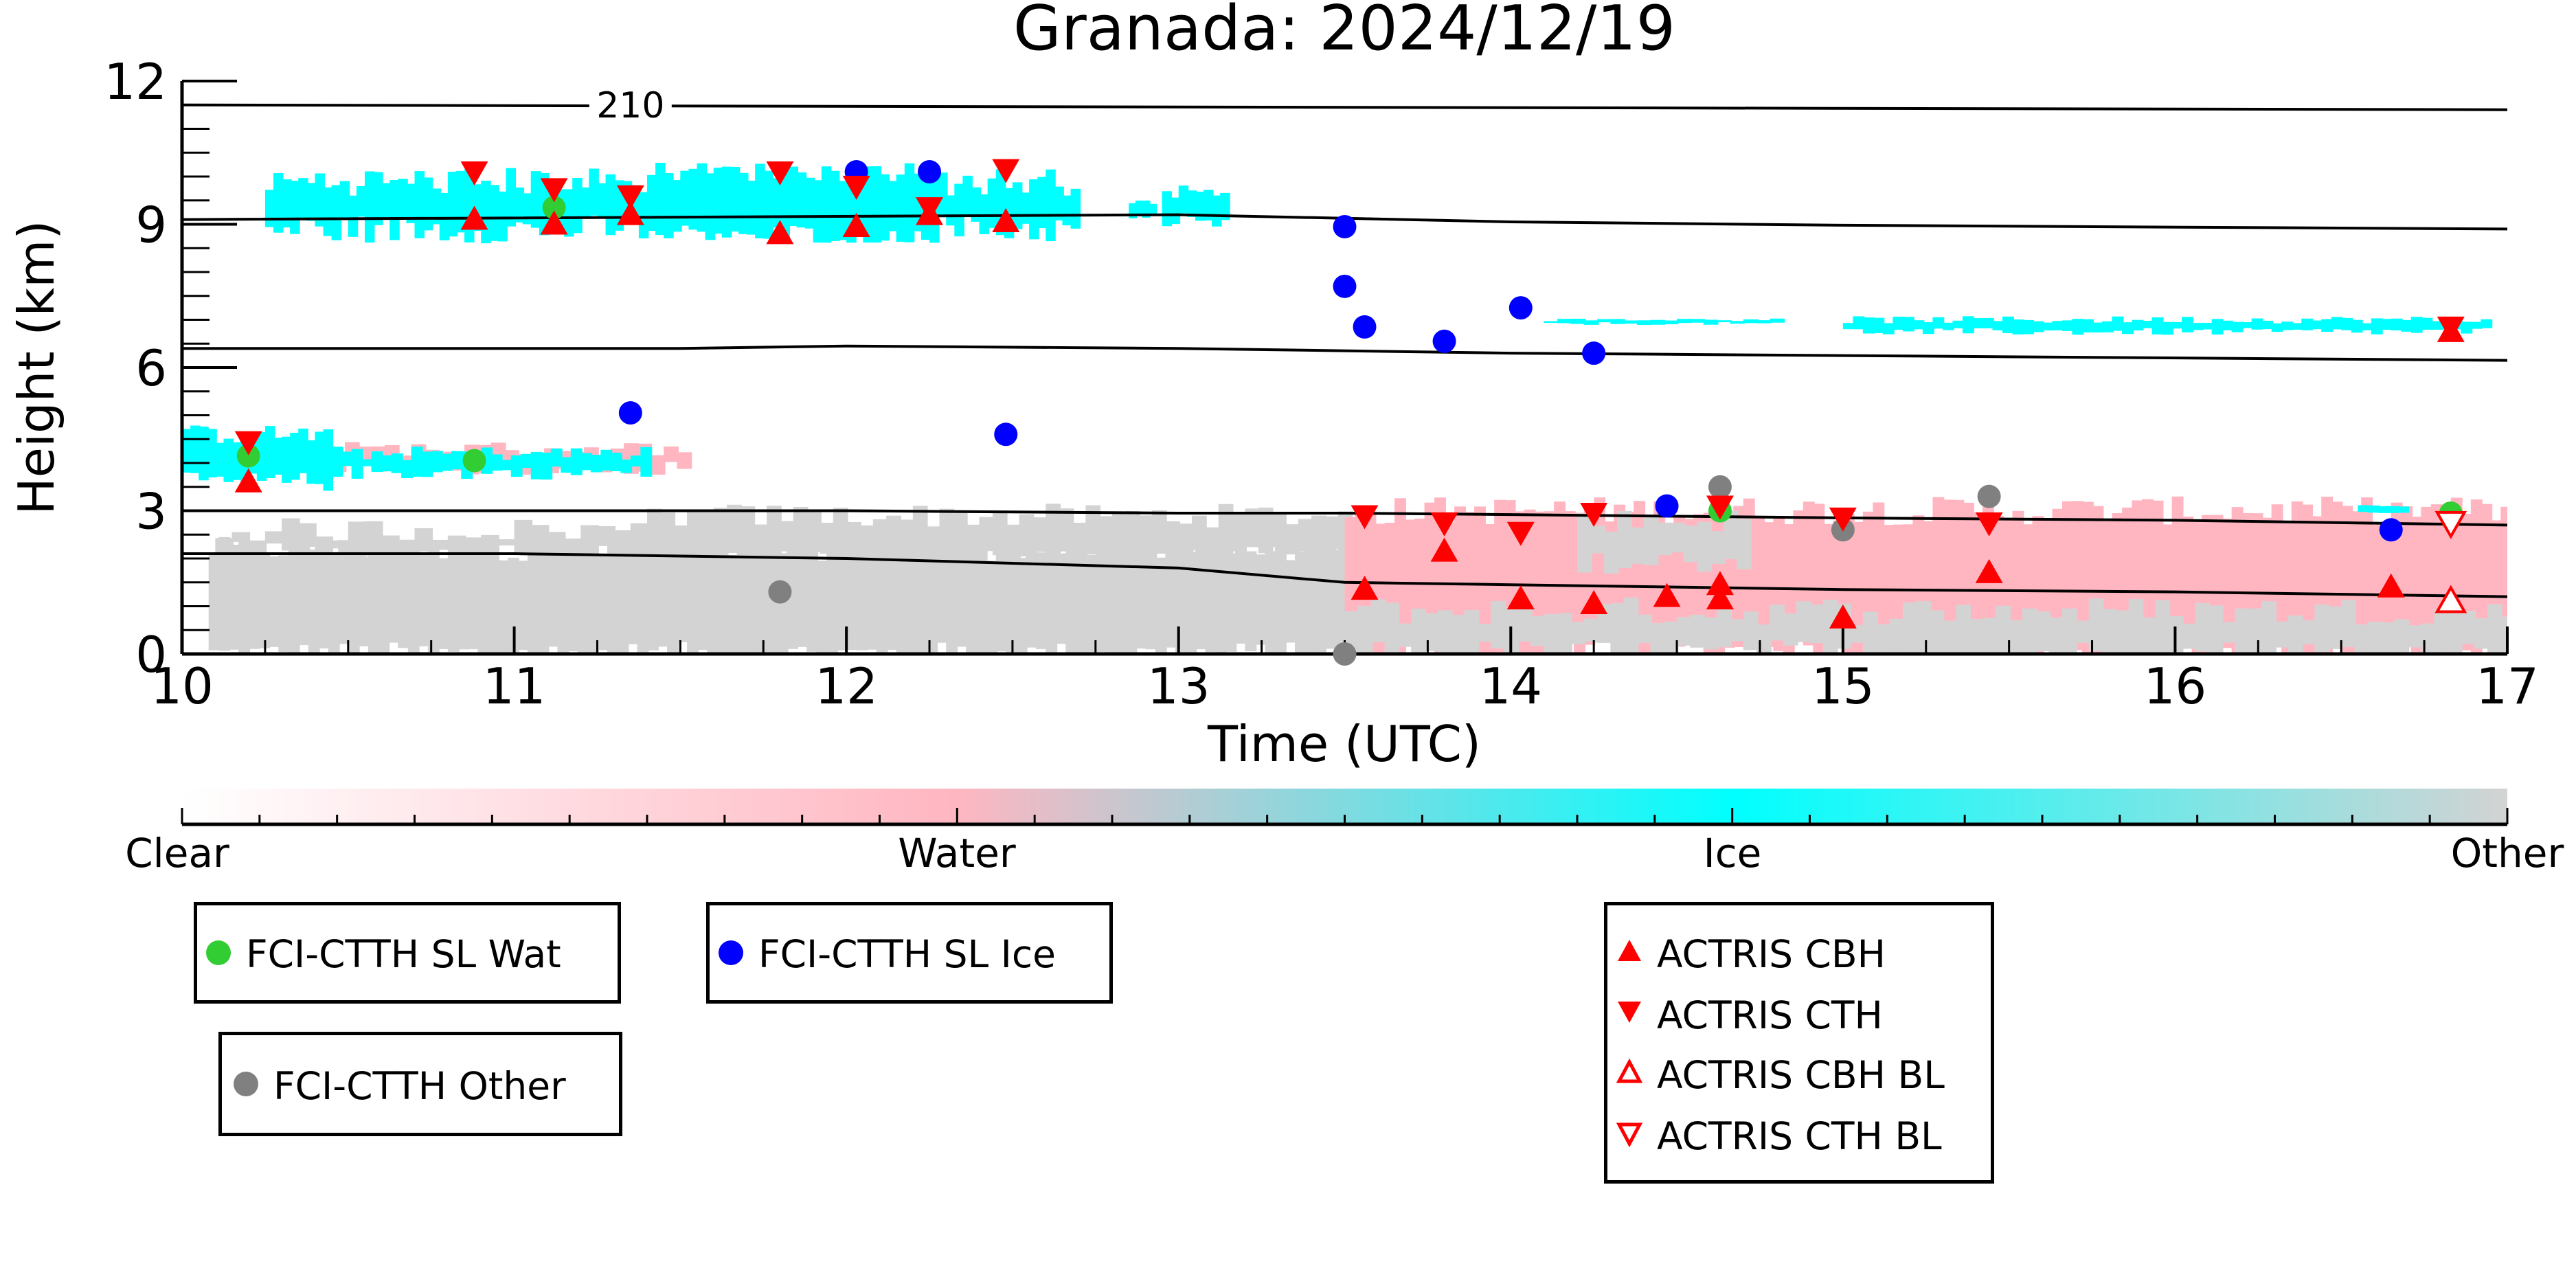 The image size is (2576, 1288). I want to click on legend-label-wat: FCI-CTTH SL Wat, so click(403, 954).